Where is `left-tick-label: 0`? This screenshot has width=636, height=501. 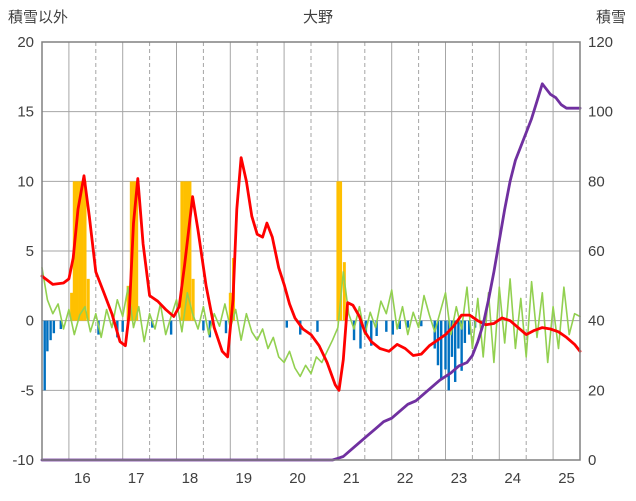
left-tick-label: 0 is located at coordinates (30, 321).